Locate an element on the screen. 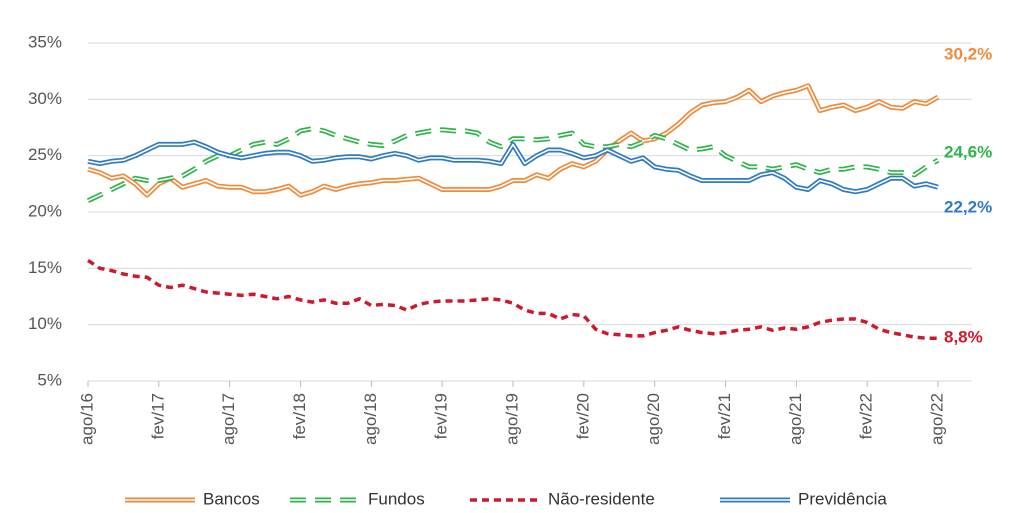 The image size is (1011, 513). legend-label: Fundos is located at coordinates (396, 498).